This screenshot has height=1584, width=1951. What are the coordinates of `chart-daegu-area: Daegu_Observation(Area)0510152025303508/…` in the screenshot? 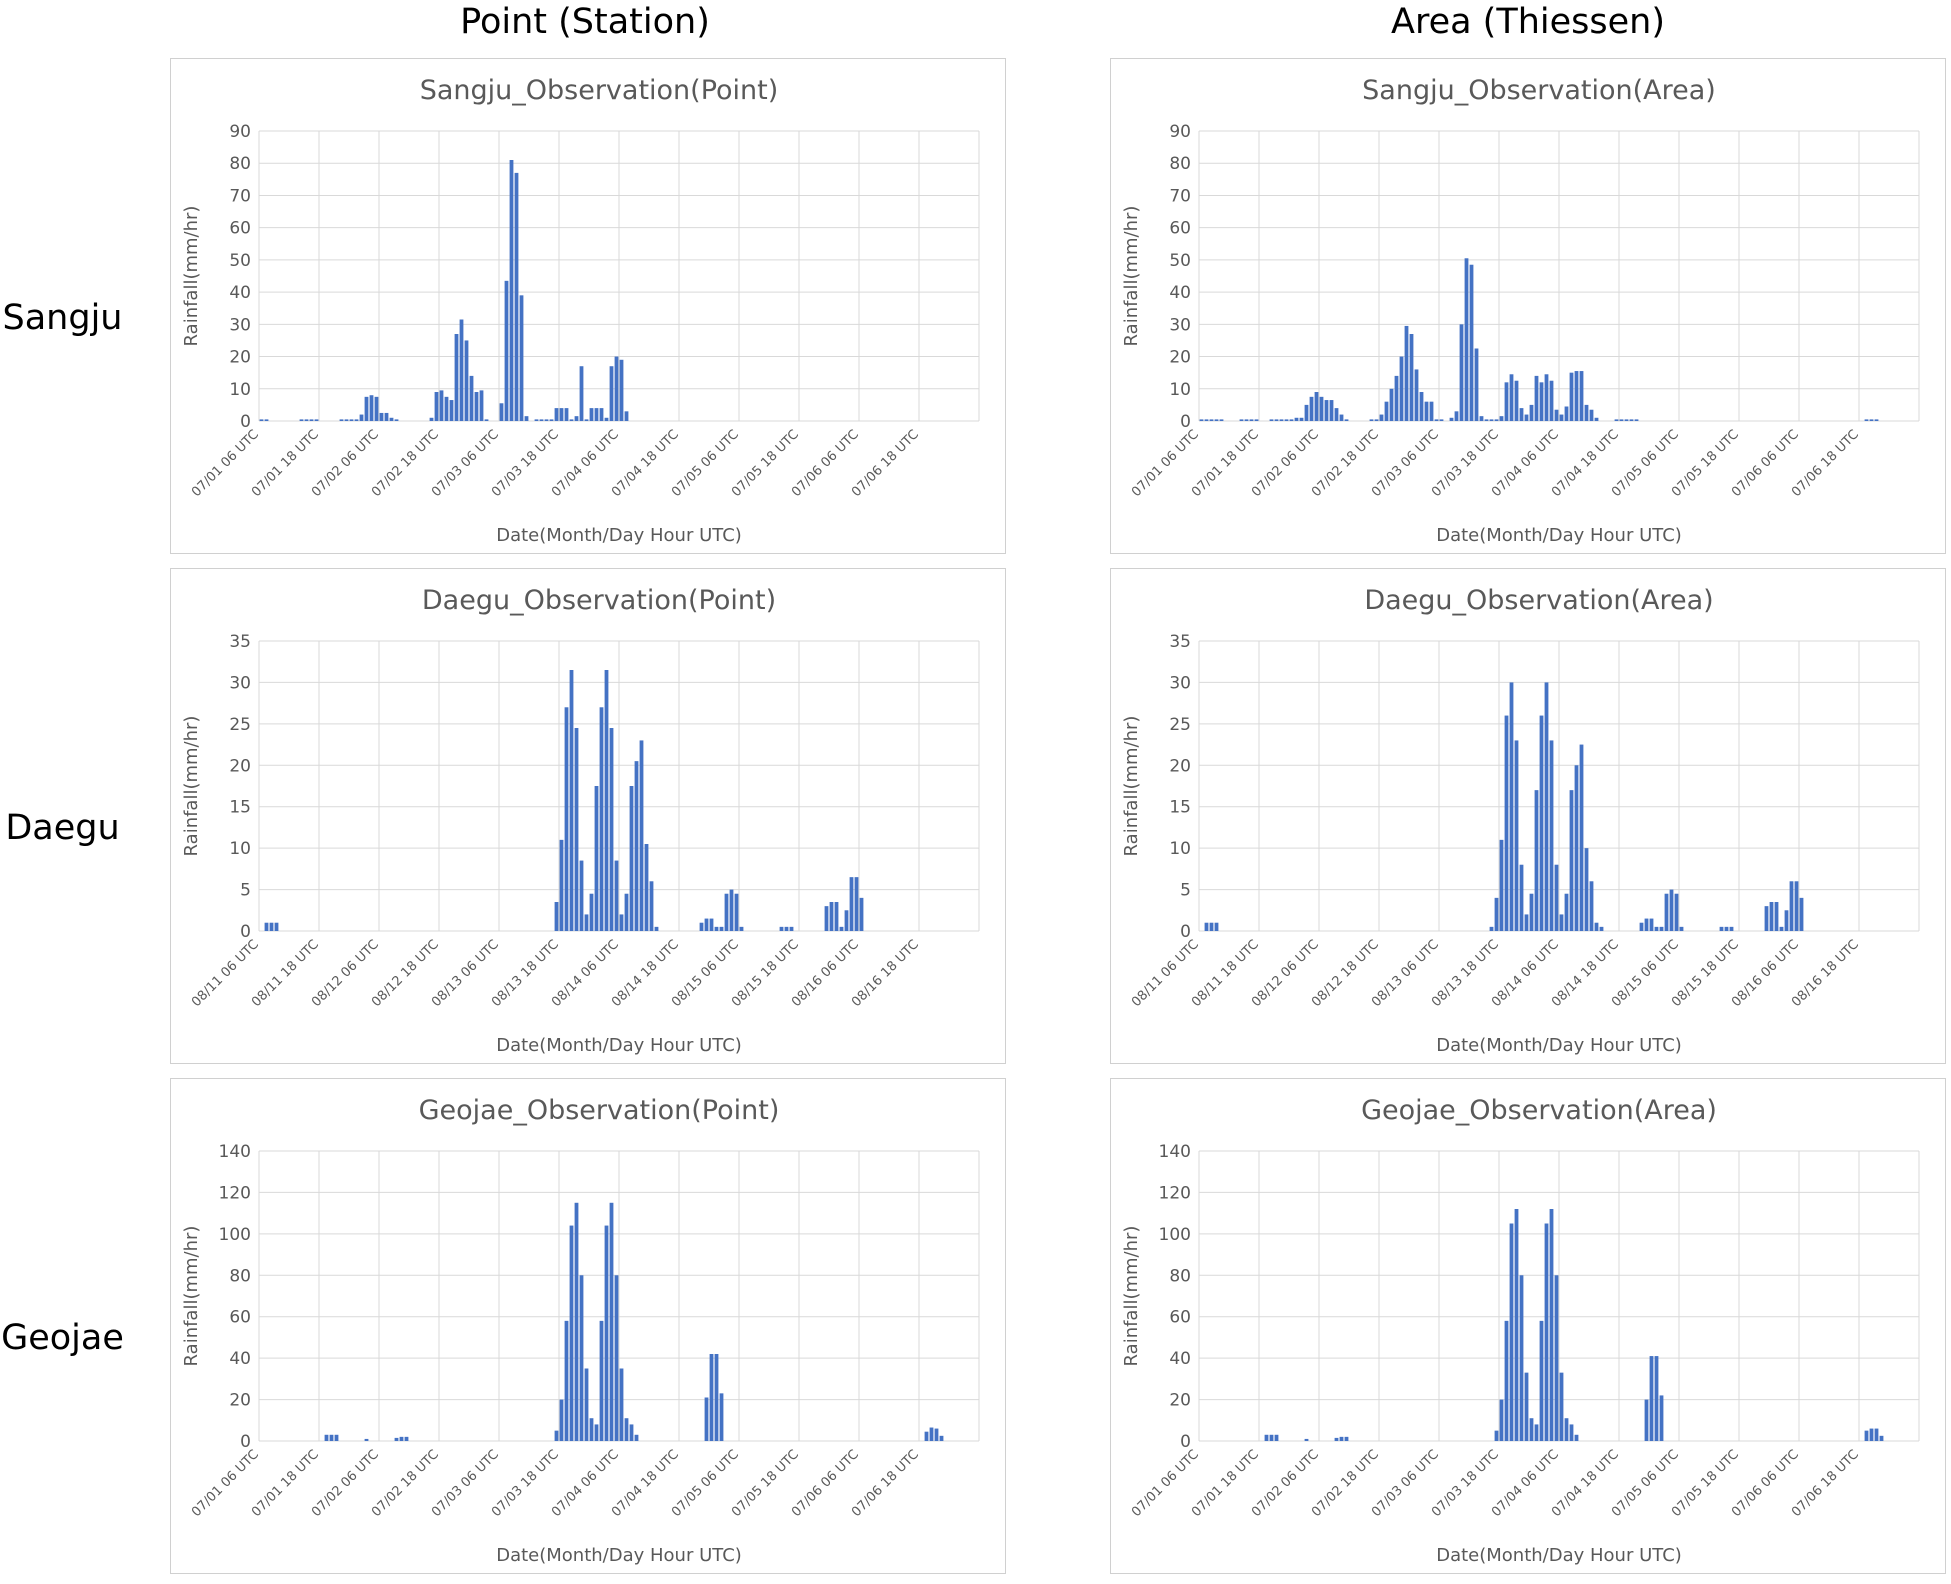 It's located at (1520, 820).